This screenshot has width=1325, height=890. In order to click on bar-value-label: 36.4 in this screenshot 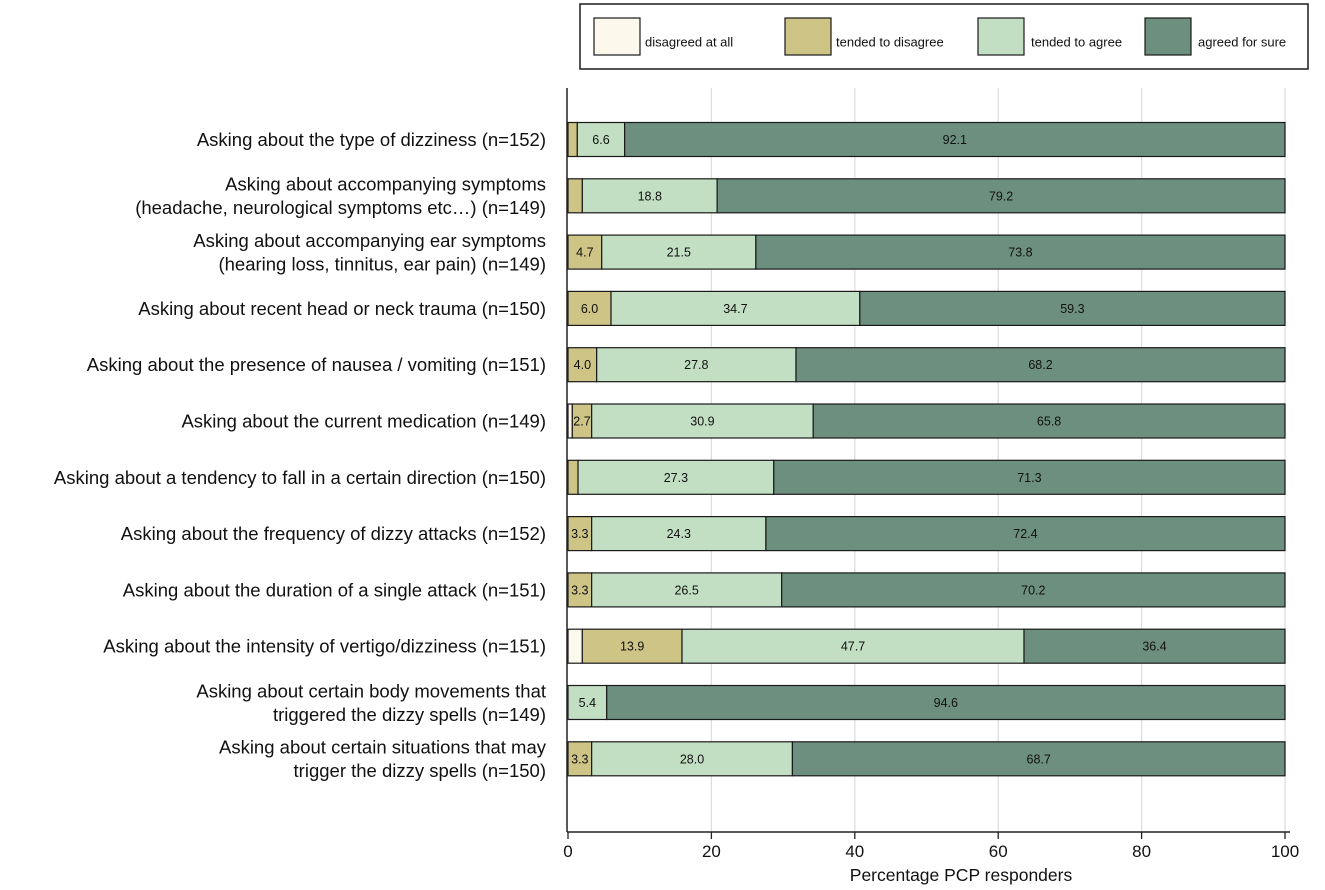, I will do `click(1154, 647)`.